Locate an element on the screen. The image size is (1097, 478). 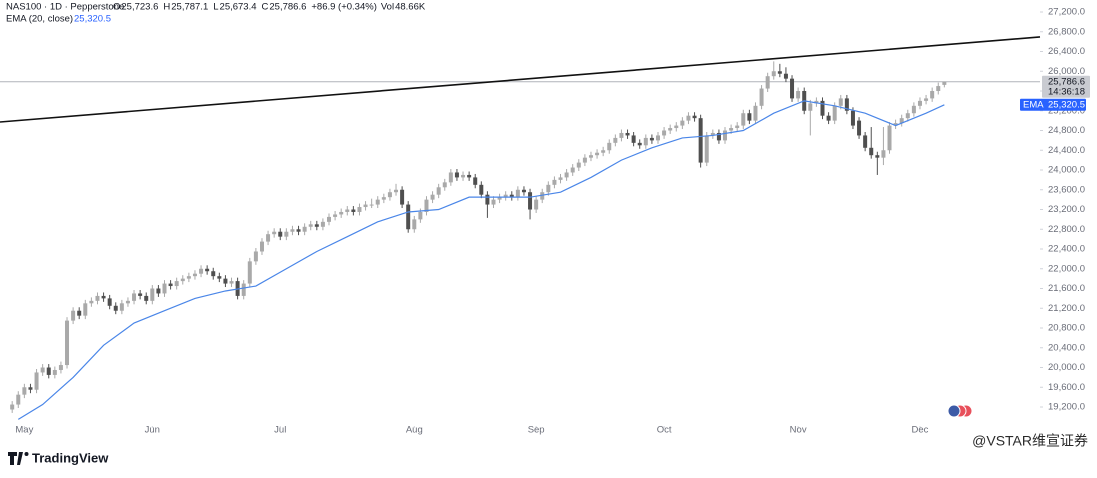
y-tick-label: 23,200.0 is located at coordinates (1066, 209).